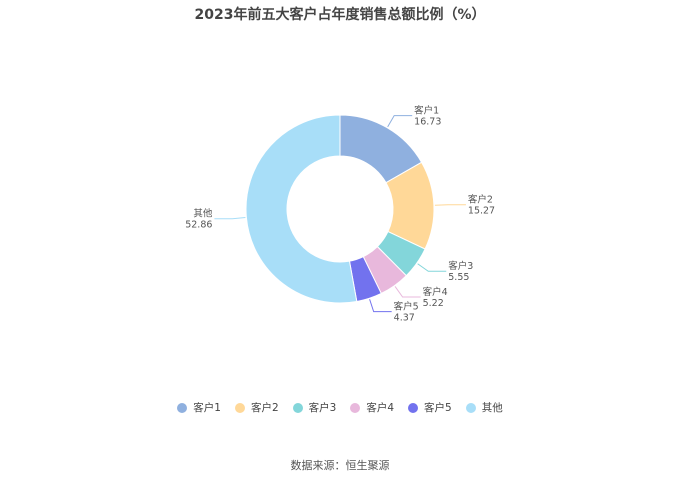 Image resolution: width=680 pixels, height=480 pixels. What do you see at coordinates (380, 408) in the screenshot?
I see `legend-label: 客户4` at bounding box center [380, 408].